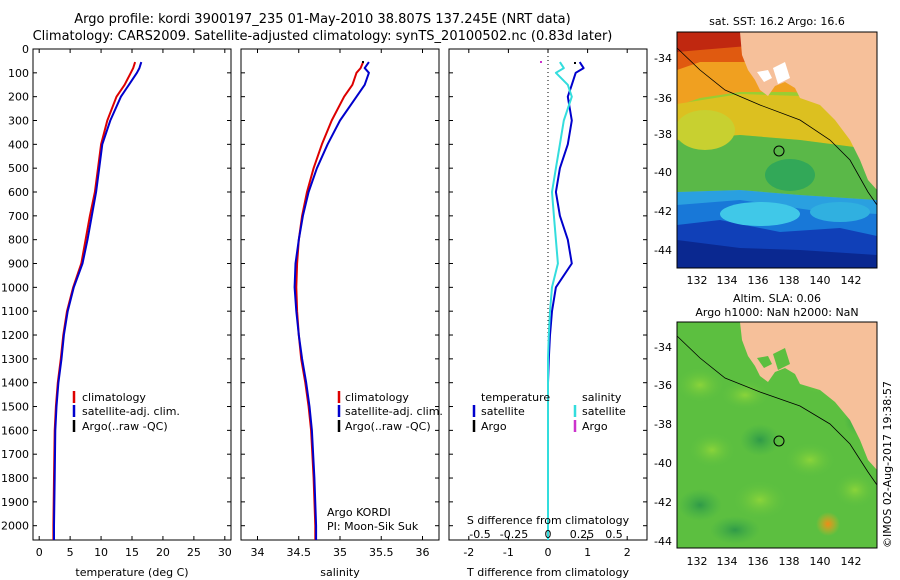 The width and height of the screenshot is (900, 580). What do you see at coordinates (18, 121) in the screenshot?
I see `depth-tick-label: 300` at bounding box center [18, 121].